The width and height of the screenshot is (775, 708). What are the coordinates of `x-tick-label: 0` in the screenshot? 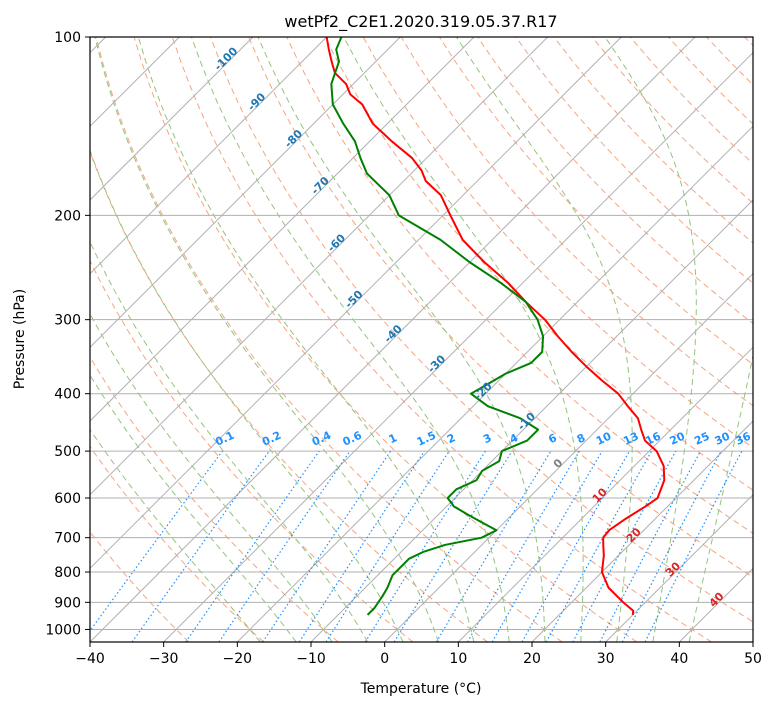 It's located at (384, 659).